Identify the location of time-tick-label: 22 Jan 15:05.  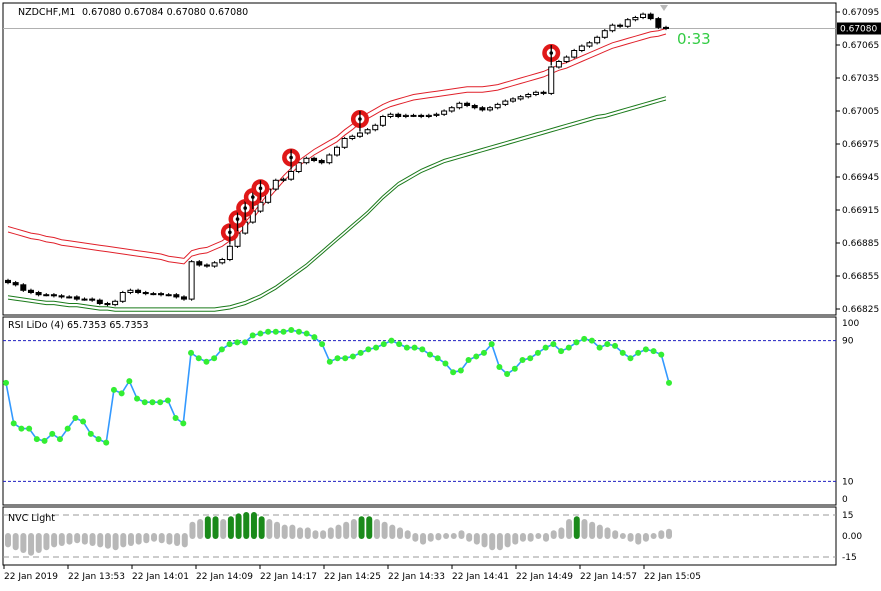
(672, 577).